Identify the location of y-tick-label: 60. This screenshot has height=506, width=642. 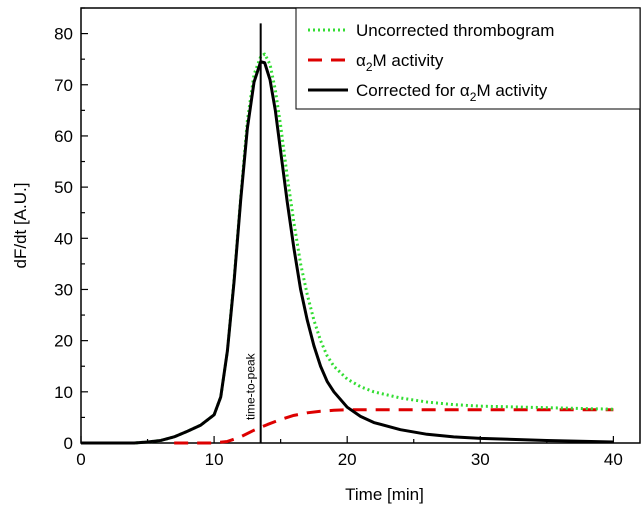
(63, 136).